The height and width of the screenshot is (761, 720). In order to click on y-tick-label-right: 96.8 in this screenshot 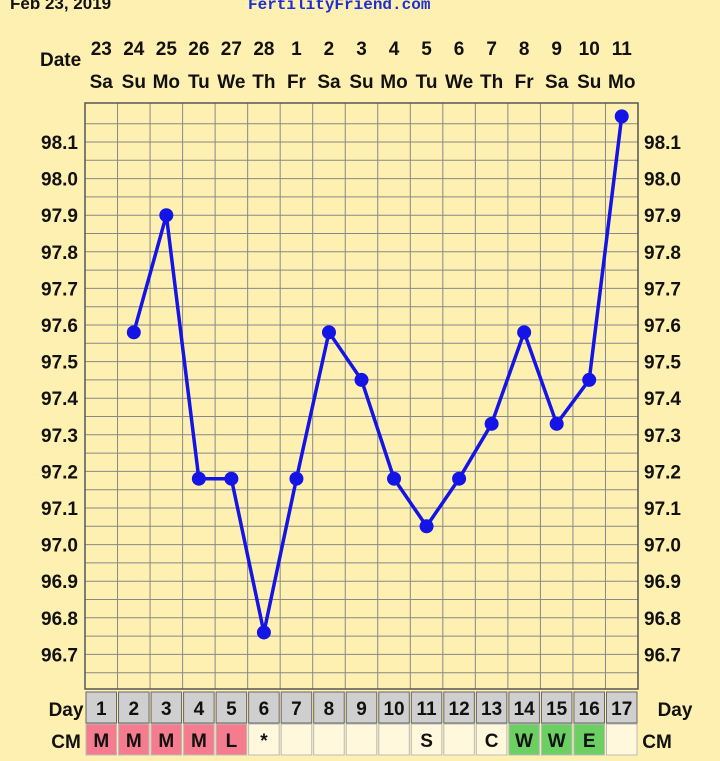, I will do `click(662, 619)`.